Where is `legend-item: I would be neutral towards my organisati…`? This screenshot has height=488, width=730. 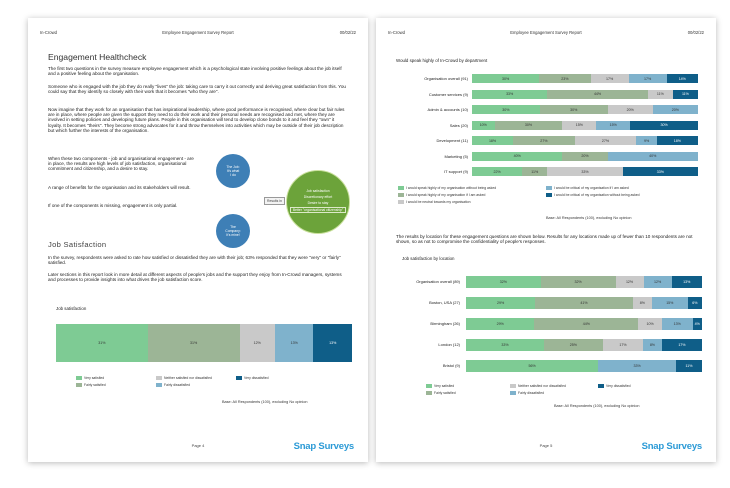 legend-item: I would be neutral towards my organisati… is located at coordinates (434, 202).